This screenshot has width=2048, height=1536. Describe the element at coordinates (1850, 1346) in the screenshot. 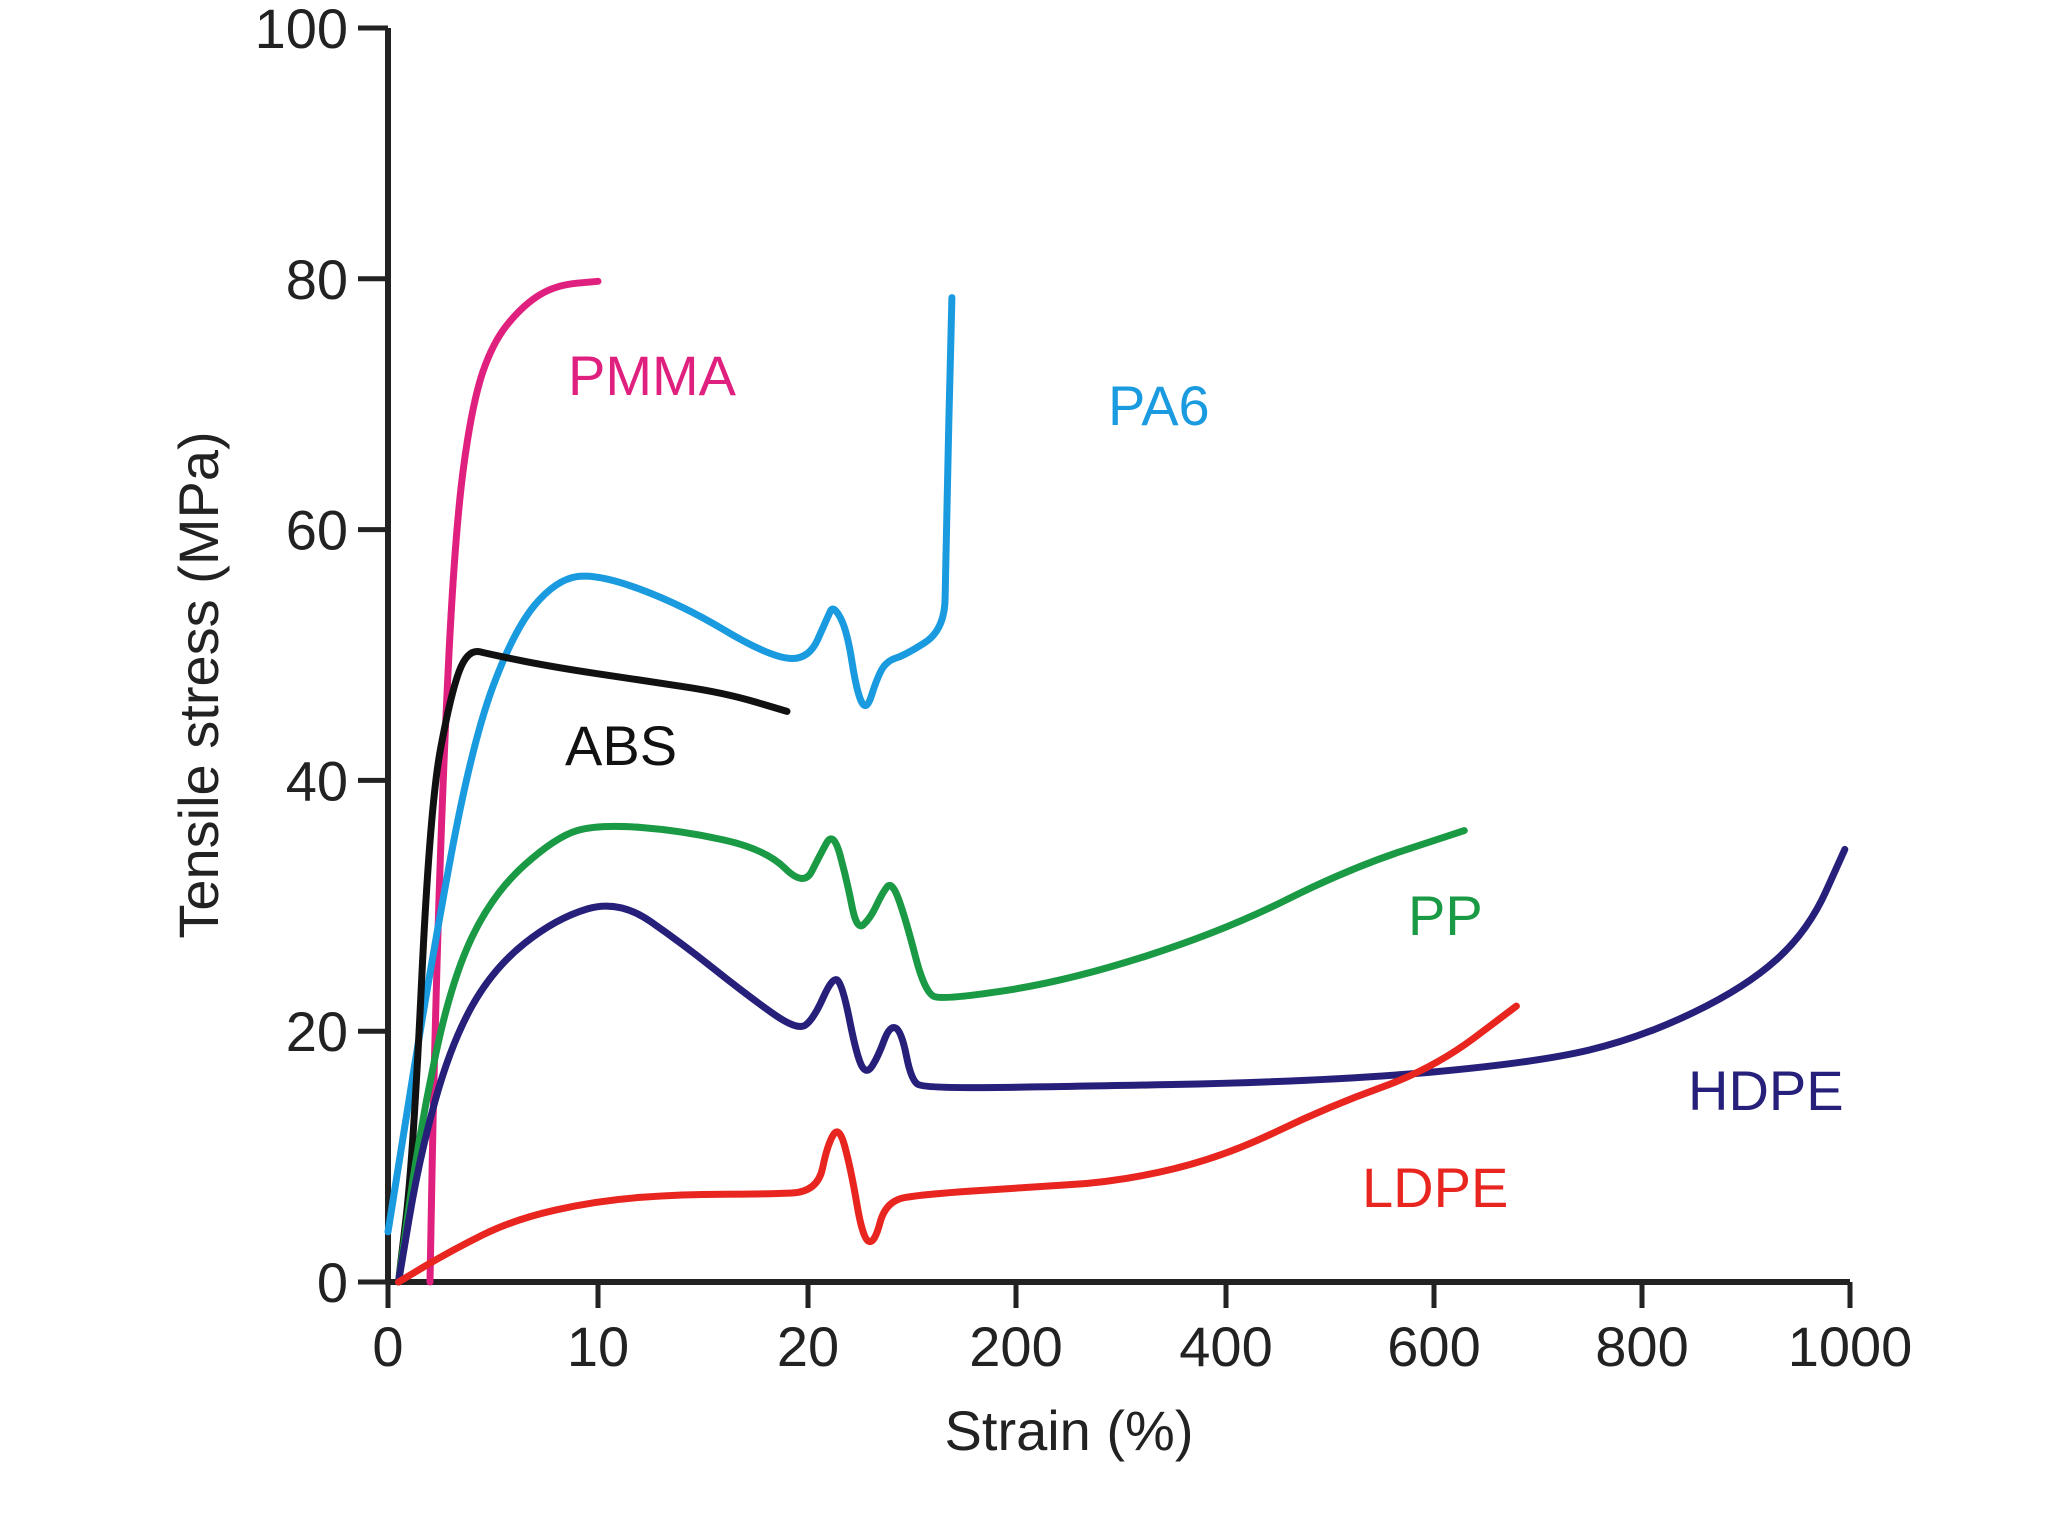

I see `x-tick-label: 1000` at that location.